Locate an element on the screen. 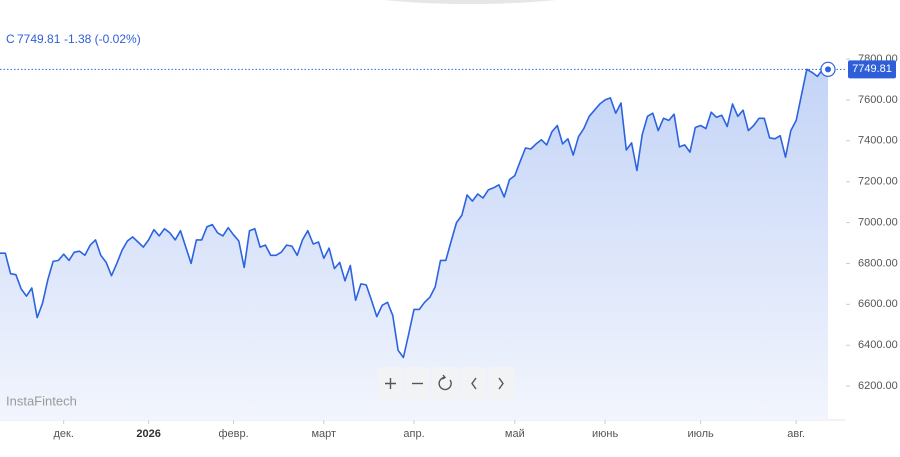 Image resolution: width=900 pixels, height=457 pixels. price-tag is located at coordinates (872, 69).